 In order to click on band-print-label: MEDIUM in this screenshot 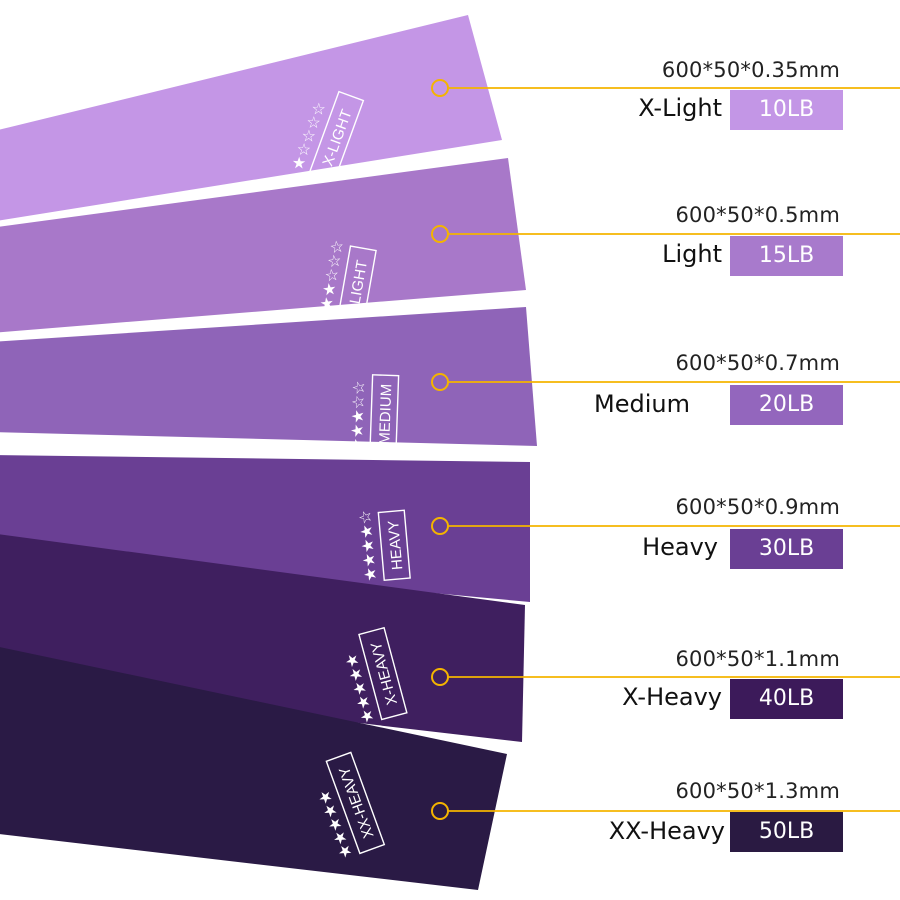, I will do `click(385, 414)`.